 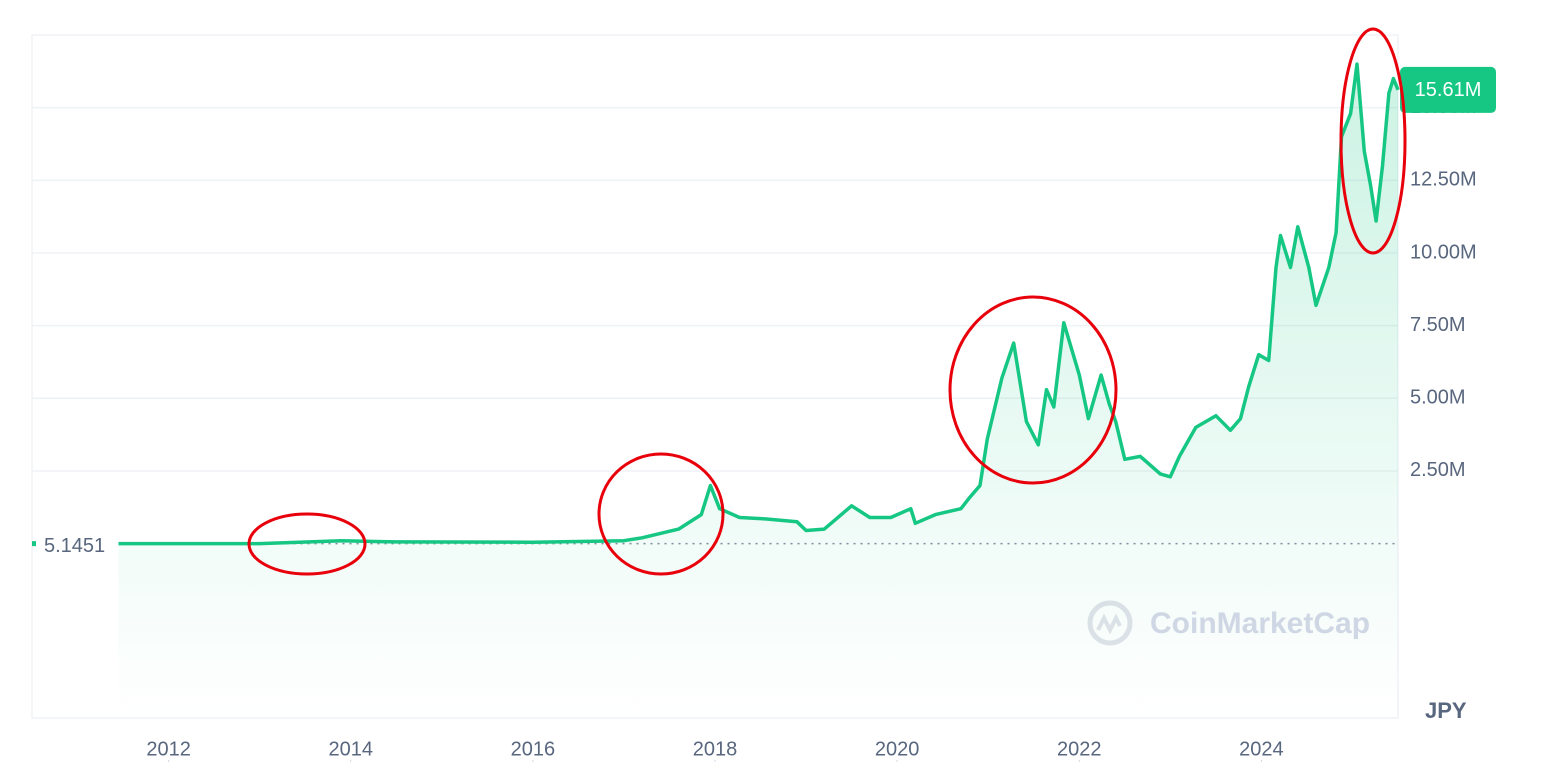 I want to click on x-tick-label: 2022, so click(x=1079, y=749).